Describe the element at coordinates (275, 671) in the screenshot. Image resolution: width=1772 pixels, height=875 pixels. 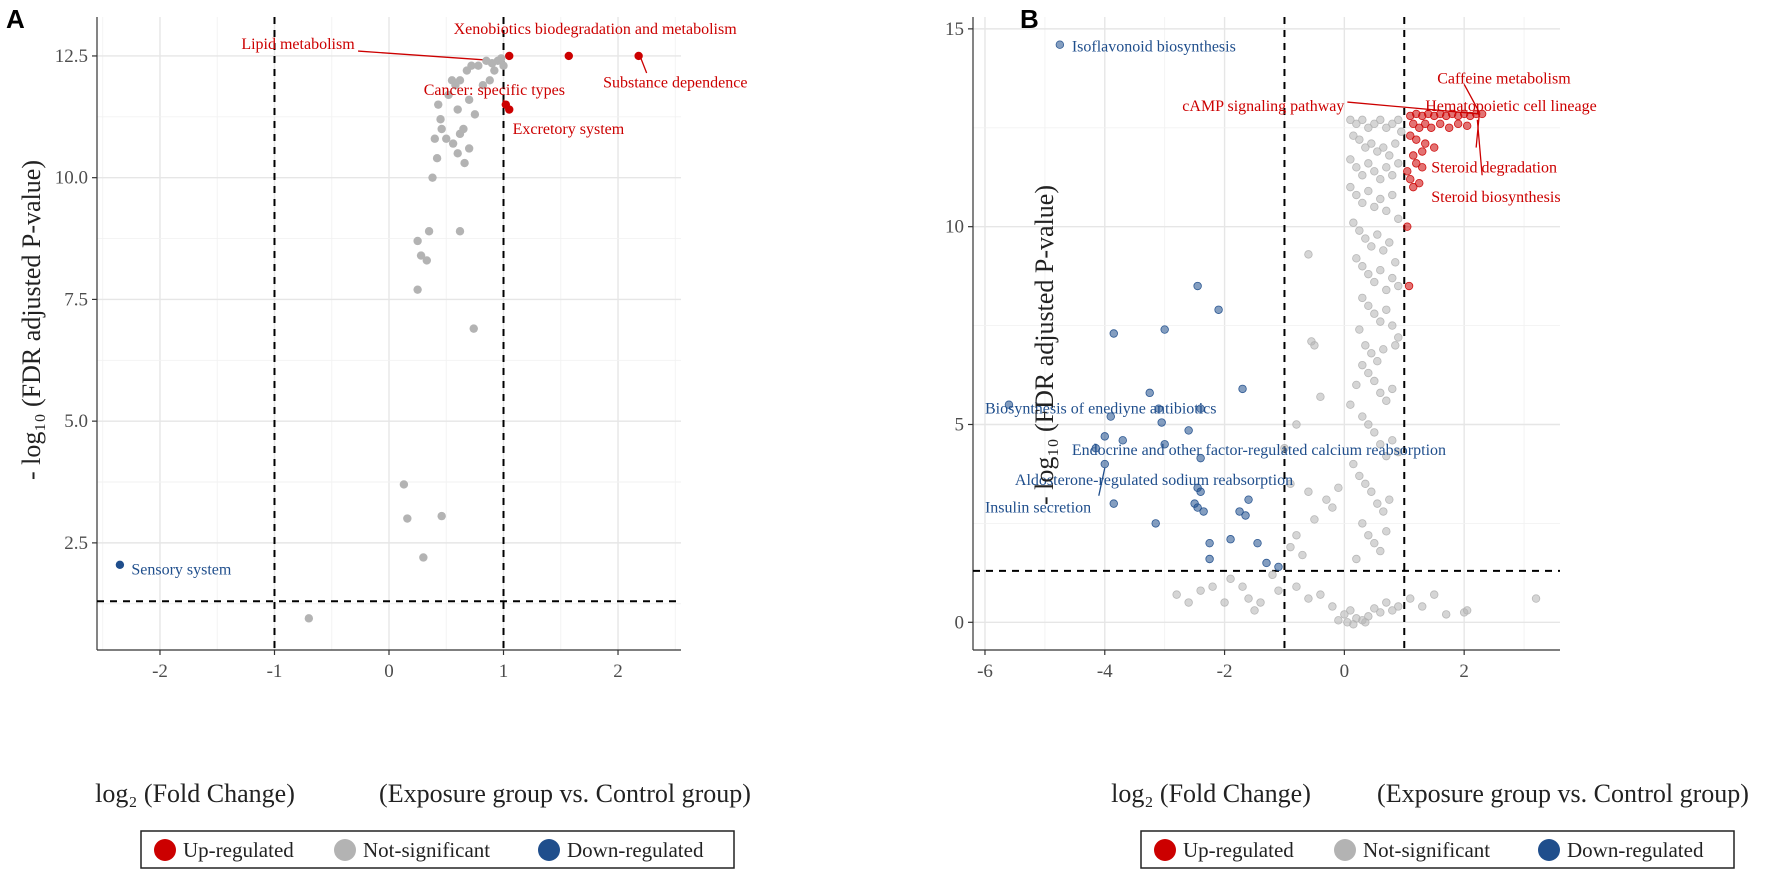
I see `x-tick-label: -1` at that location.